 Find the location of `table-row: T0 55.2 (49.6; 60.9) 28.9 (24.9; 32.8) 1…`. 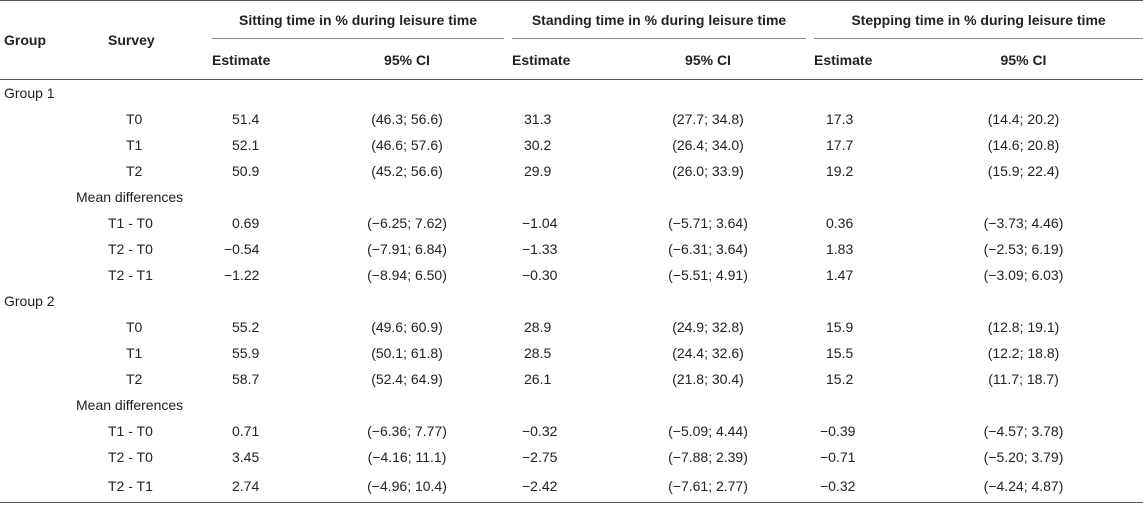

table-row: T0 55.2 (49.6; 60.9) 28.9 (24.9; 32.8) 1… is located at coordinates (571, 327).